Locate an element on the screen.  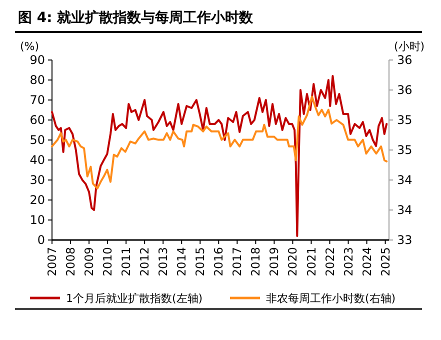
y-tick-label: 0 is located at coordinates (41, 240).